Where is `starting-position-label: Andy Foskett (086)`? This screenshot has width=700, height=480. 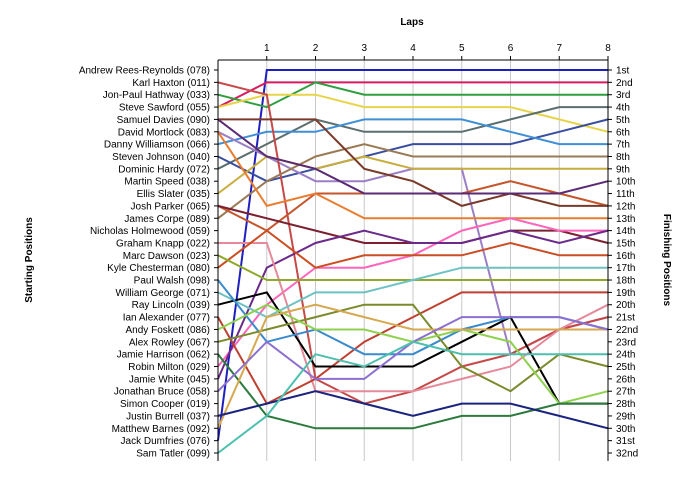 starting-position-label: Andy Foskett (086) is located at coordinates (168, 330).